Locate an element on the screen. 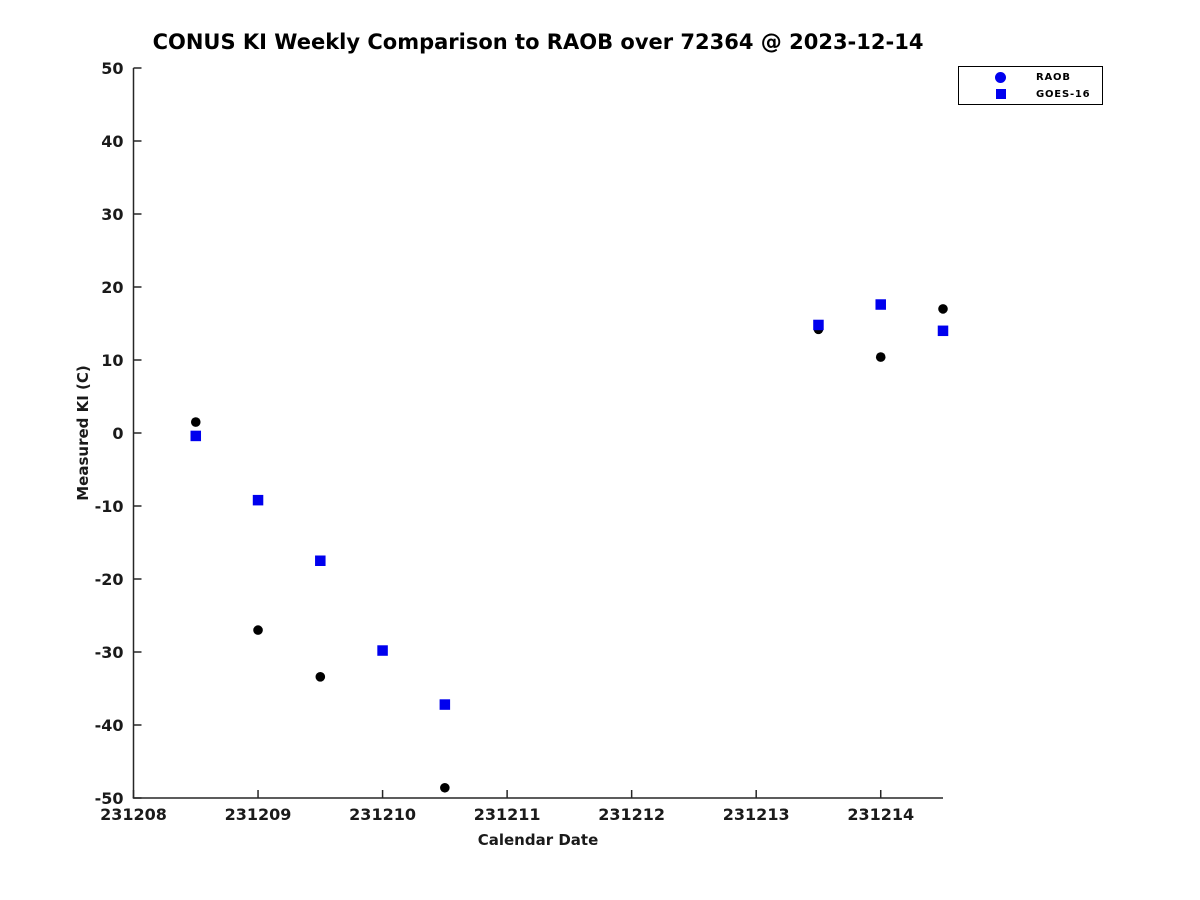 Image resolution: width=1200 pixels, height=900 pixels. x-tick-label: 231208 is located at coordinates (133, 814).